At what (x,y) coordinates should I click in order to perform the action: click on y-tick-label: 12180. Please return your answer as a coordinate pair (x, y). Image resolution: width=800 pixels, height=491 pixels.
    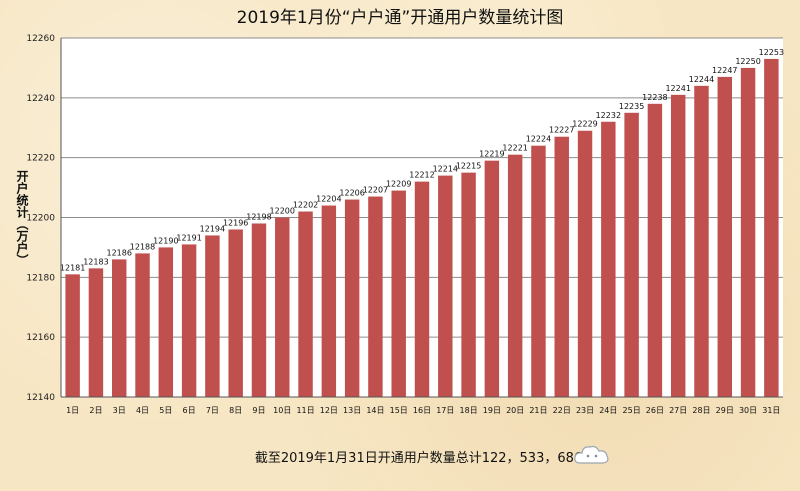
    Looking at the image, I should click on (40, 278).